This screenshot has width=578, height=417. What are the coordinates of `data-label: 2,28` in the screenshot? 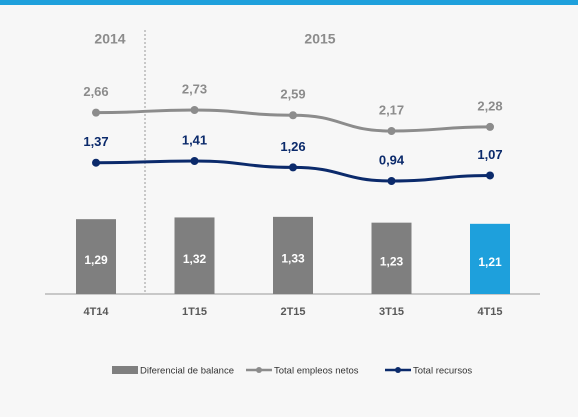 It's located at (489, 105).